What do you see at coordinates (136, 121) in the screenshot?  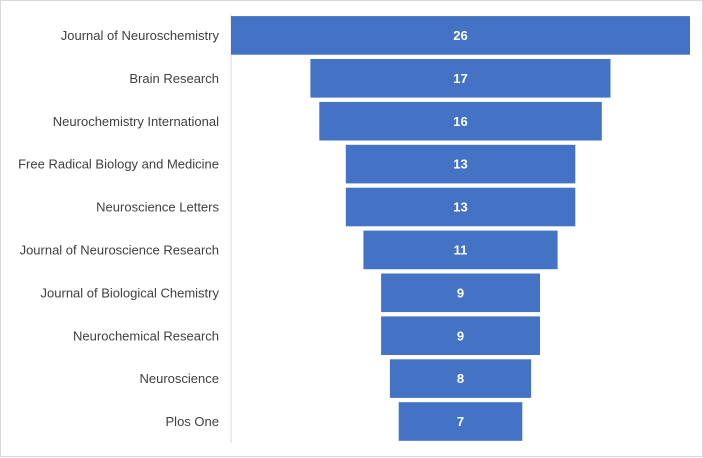 I see `category-label: Neurochemistry International` at bounding box center [136, 121].